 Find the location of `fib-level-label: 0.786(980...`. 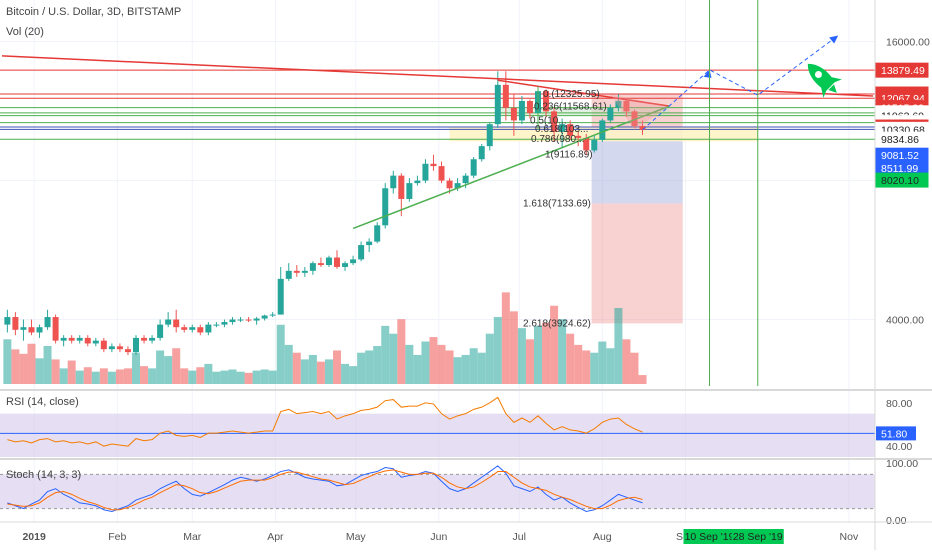

fib-level-label: 0.786(980... is located at coordinates (557, 139).